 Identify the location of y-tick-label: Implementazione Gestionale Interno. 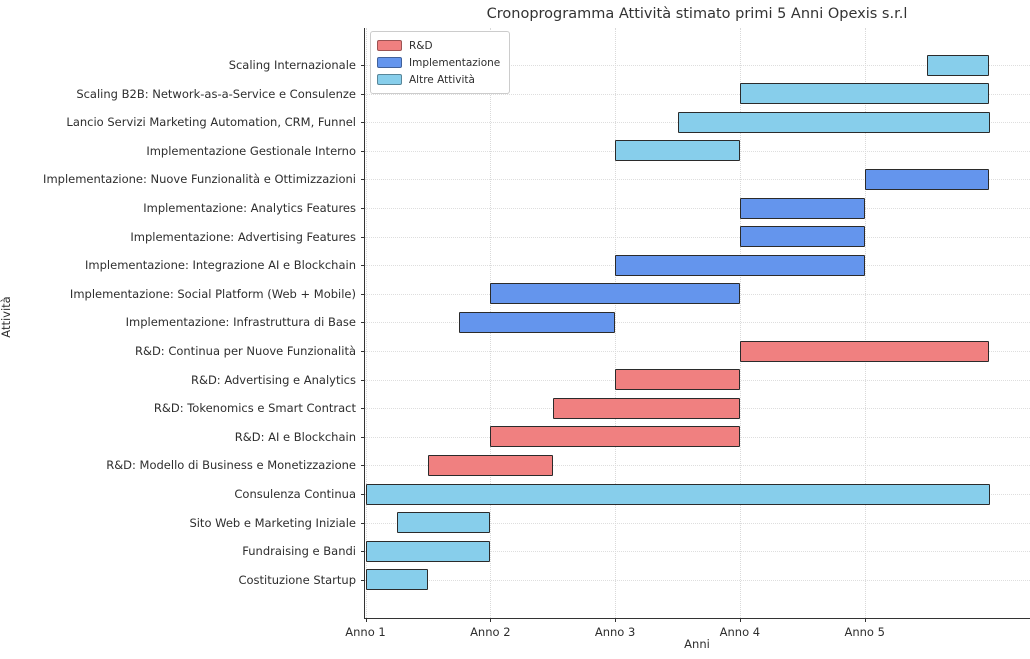
(251, 150).